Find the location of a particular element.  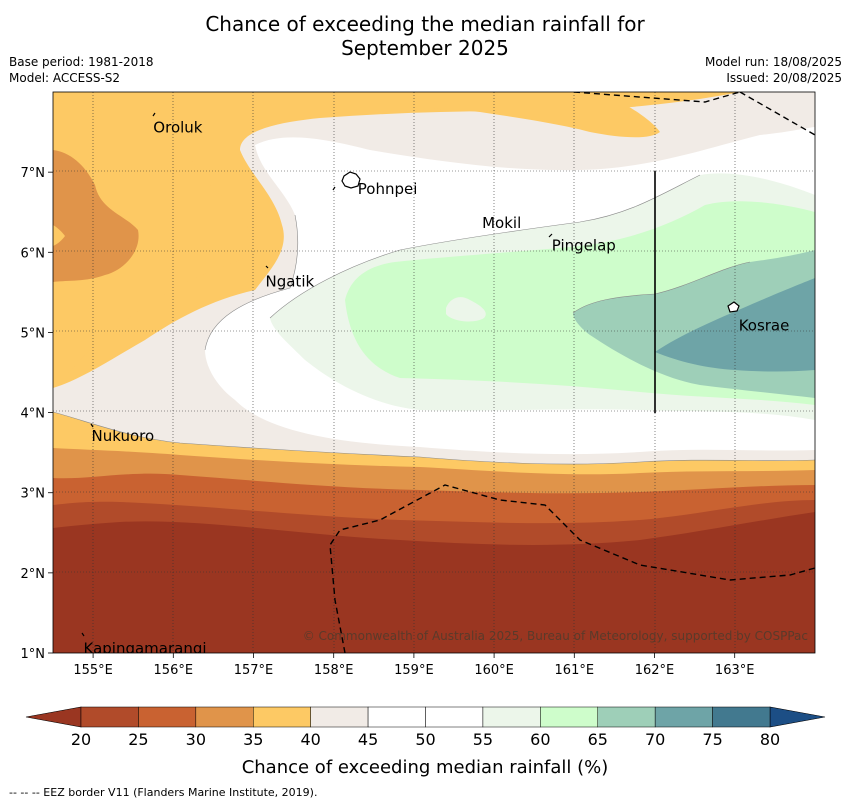

colorbar-tick-label: 50 is located at coordinates (425, 739).